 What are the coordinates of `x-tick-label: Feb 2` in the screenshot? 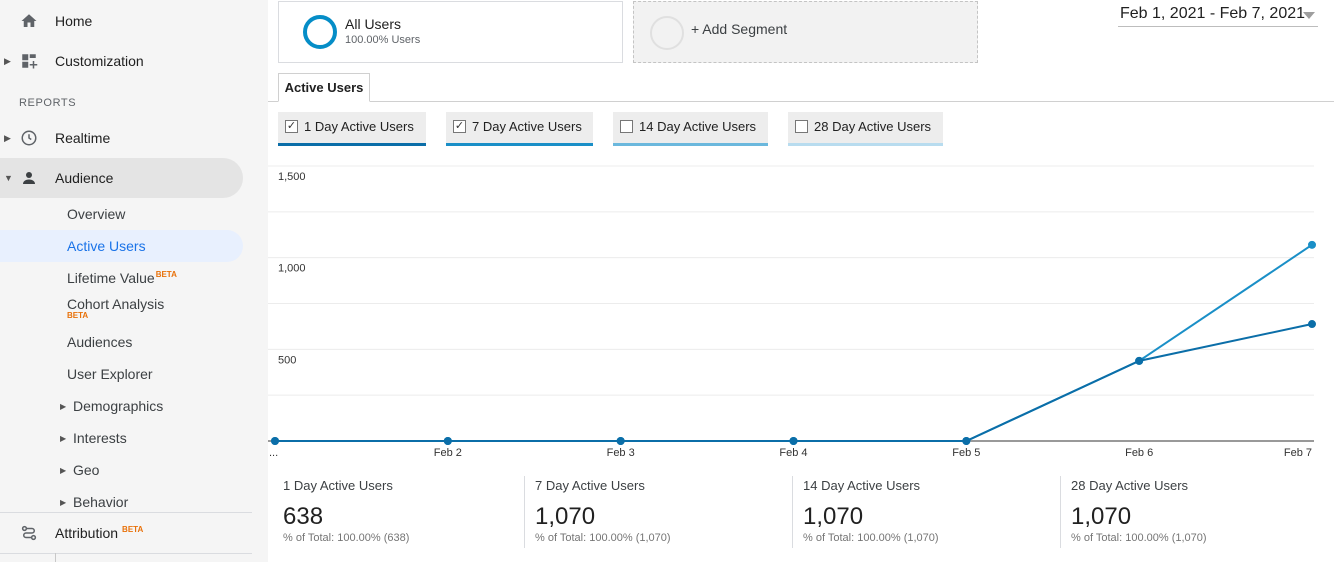 It's located at (448, 453).